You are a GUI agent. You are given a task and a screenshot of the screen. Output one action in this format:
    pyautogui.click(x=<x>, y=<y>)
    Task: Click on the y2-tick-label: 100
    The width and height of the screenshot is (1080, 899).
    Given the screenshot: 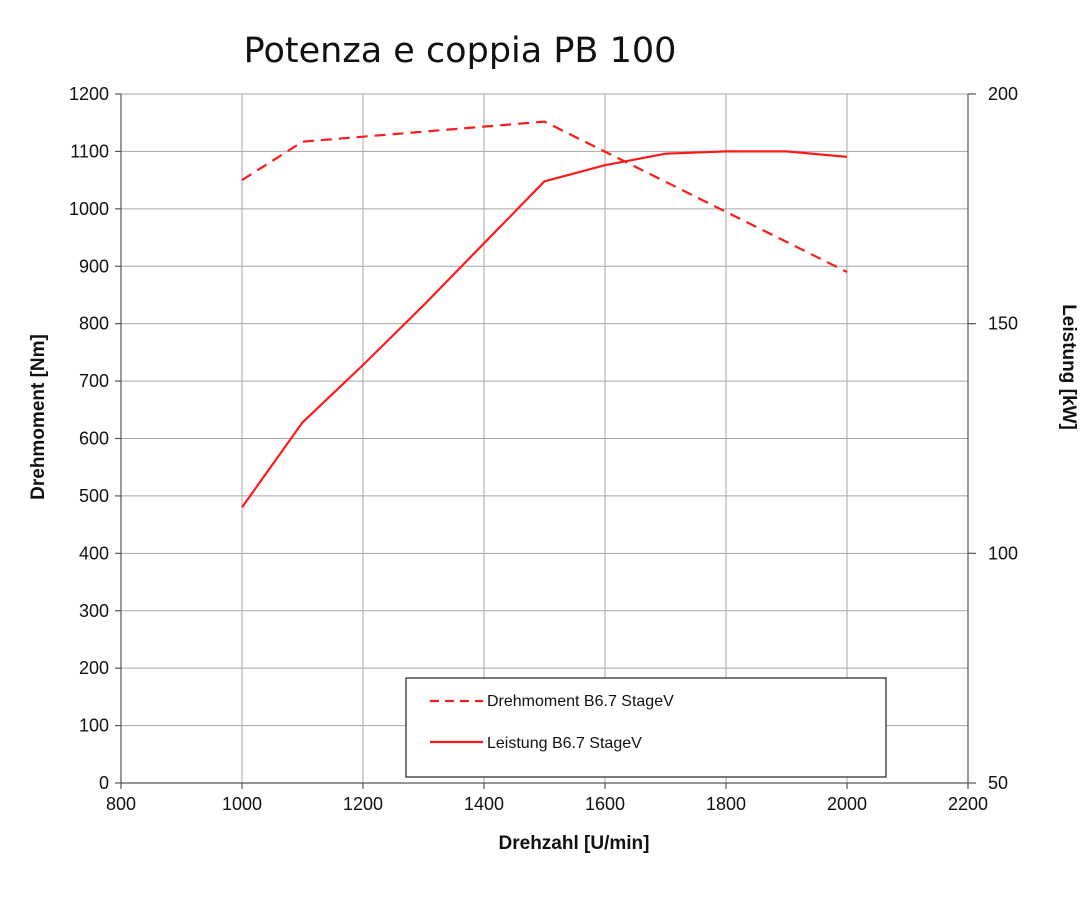 What is the action you would take?
    pyautogui.click(x=1003, y=553)
    